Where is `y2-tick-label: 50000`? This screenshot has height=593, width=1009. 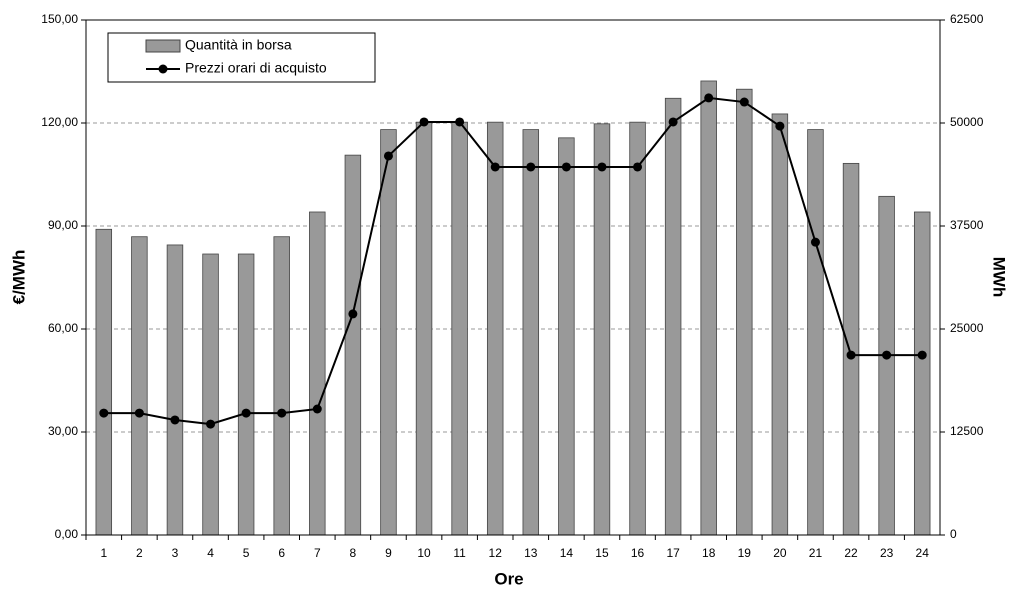
y2-tick-label: 50000 is located at coordinates (967, 122).